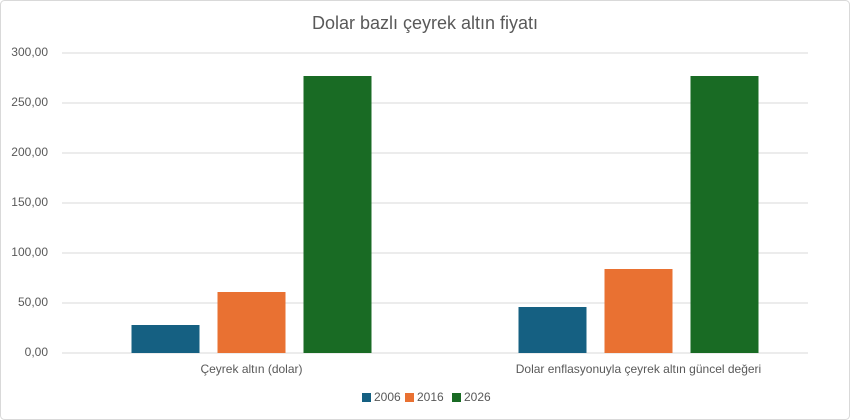 This screenshot has height=420, width=850. What do you see at coordinates (29, 52) in the screenshot?
I see `y-tick-label: 300,00` at bounding box center [29, 52].